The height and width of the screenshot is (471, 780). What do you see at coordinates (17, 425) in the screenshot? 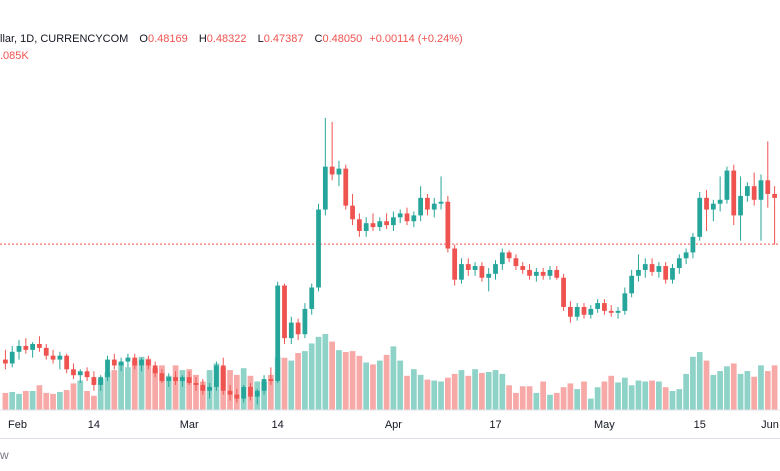
I see `x-tick-label: Feb` at bounding box center [17, 425].